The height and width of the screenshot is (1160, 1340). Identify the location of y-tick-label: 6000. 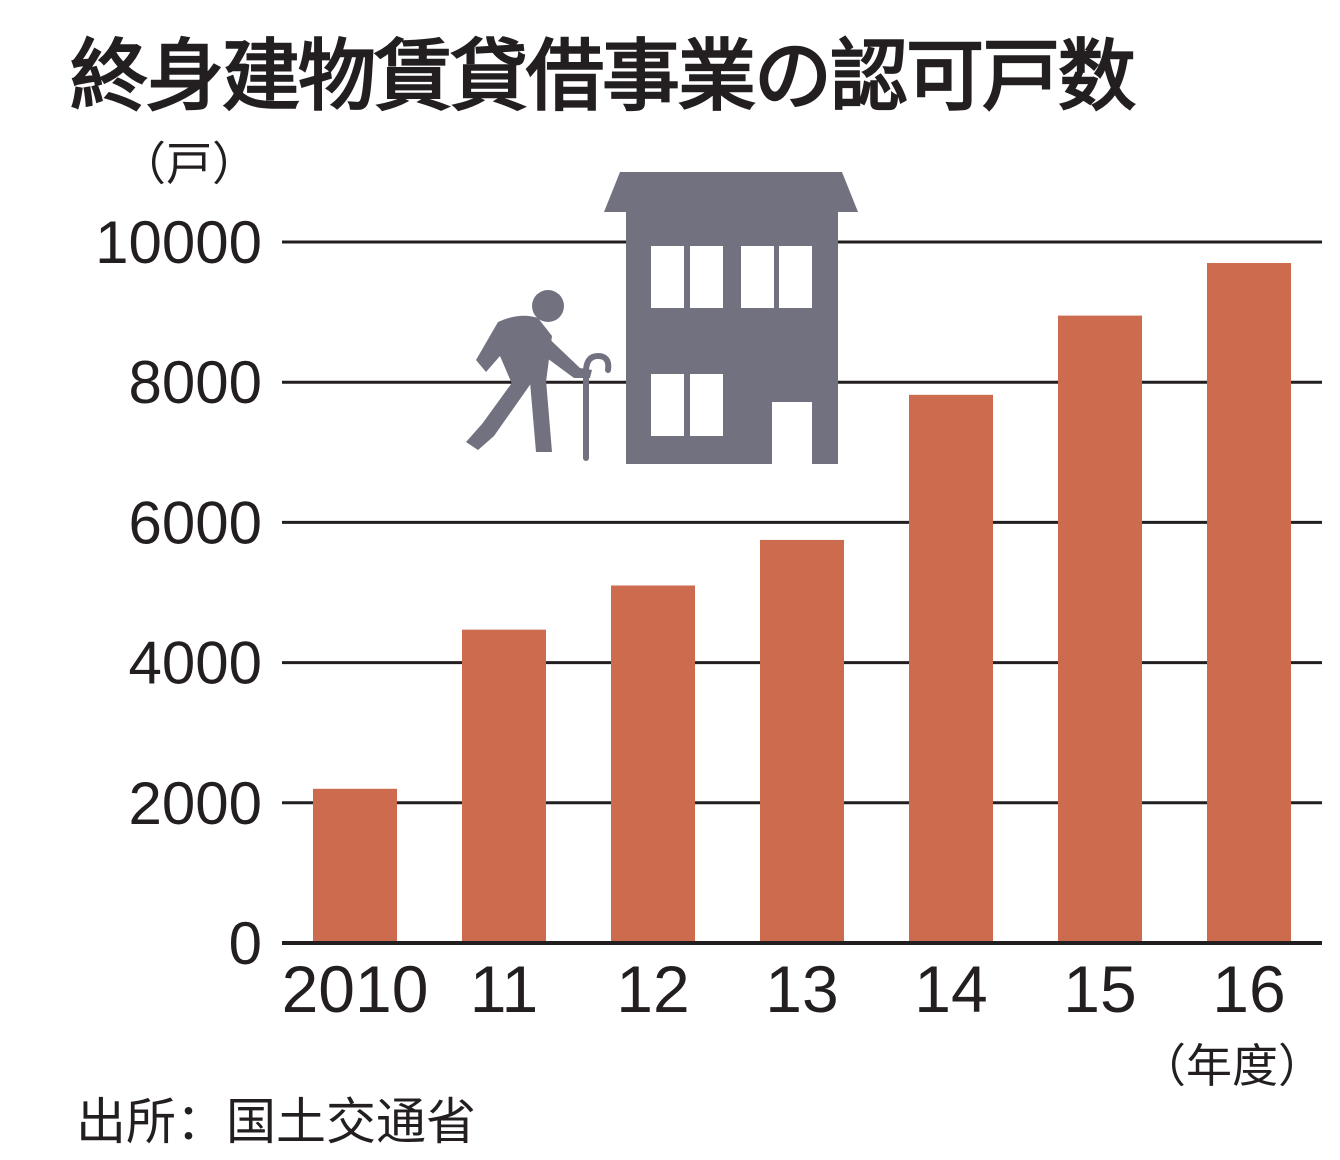
(195, 522).